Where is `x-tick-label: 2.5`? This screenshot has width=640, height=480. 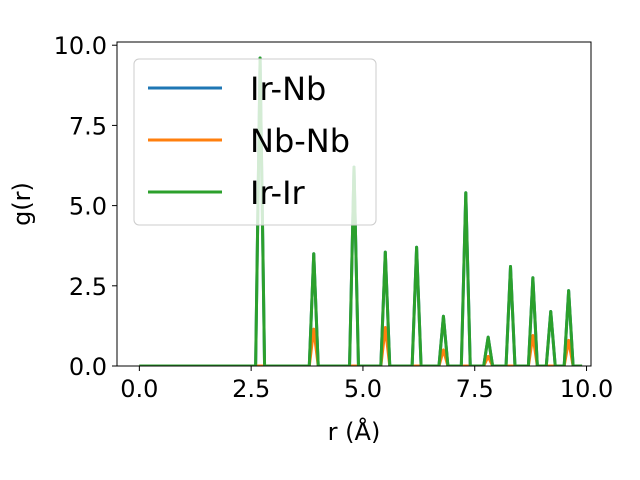
x-tick-label: 2.5 is located at coordinates (251, 389).